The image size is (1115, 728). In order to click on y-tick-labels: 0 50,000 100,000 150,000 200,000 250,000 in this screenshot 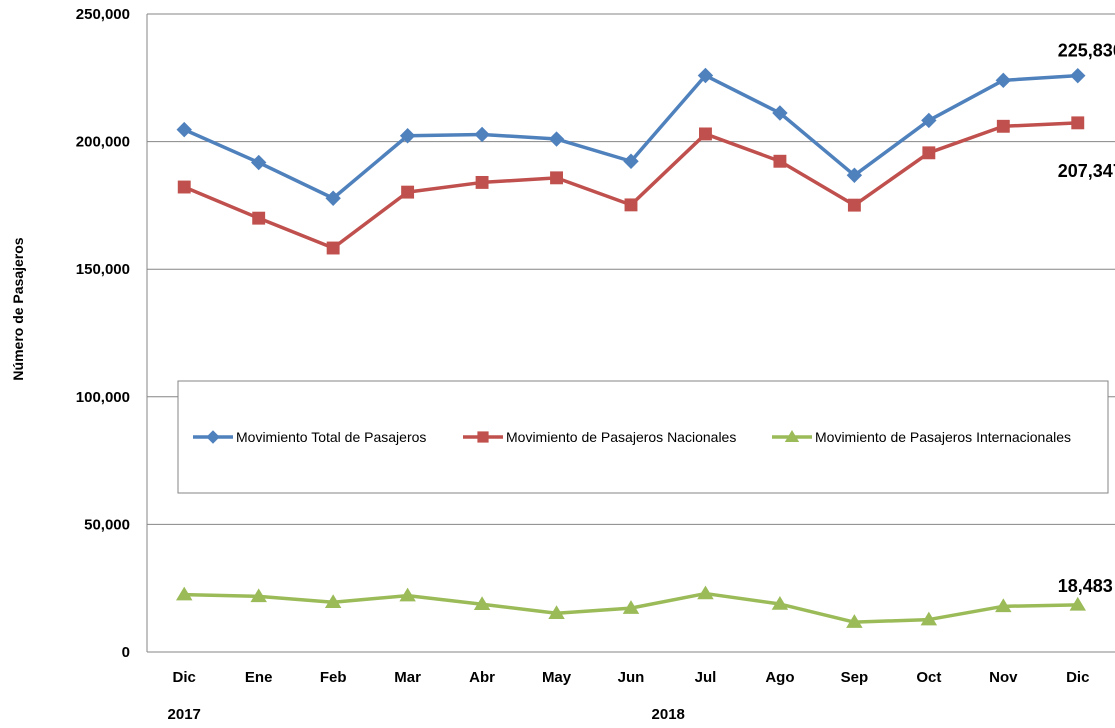, I will do `click(103, 333)`.